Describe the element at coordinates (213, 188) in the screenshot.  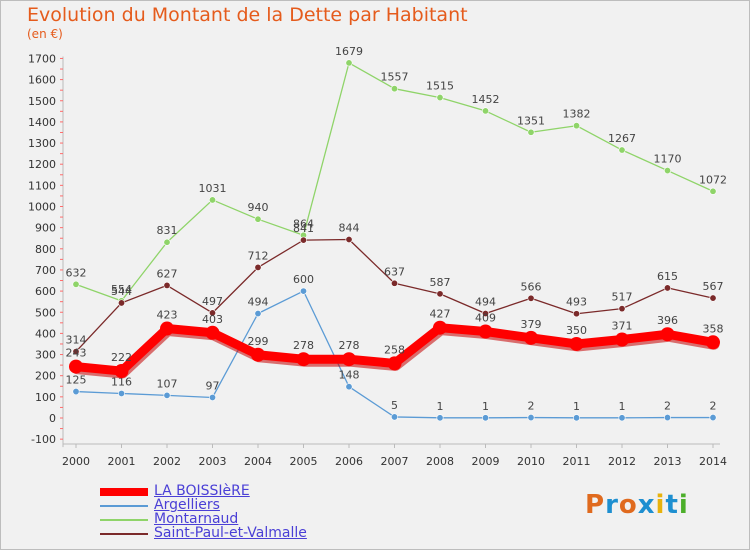
I see `data-label: 1031` at that location.